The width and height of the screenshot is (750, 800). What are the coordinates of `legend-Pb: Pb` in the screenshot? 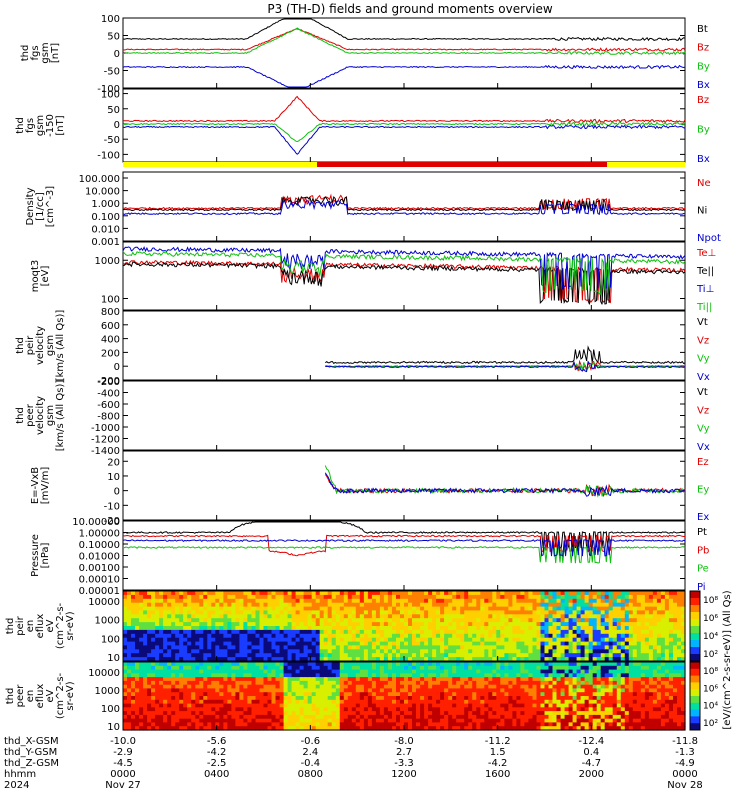 It's located at (703, 550).